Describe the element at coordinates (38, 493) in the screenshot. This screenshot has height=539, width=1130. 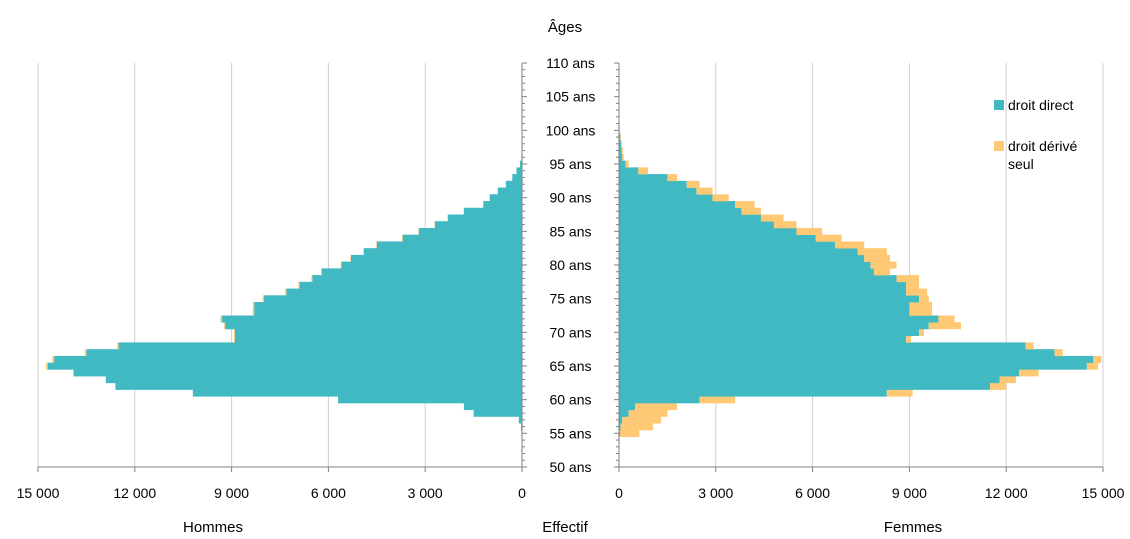
I see `xtick-label-left-0: 15 000` at that location.